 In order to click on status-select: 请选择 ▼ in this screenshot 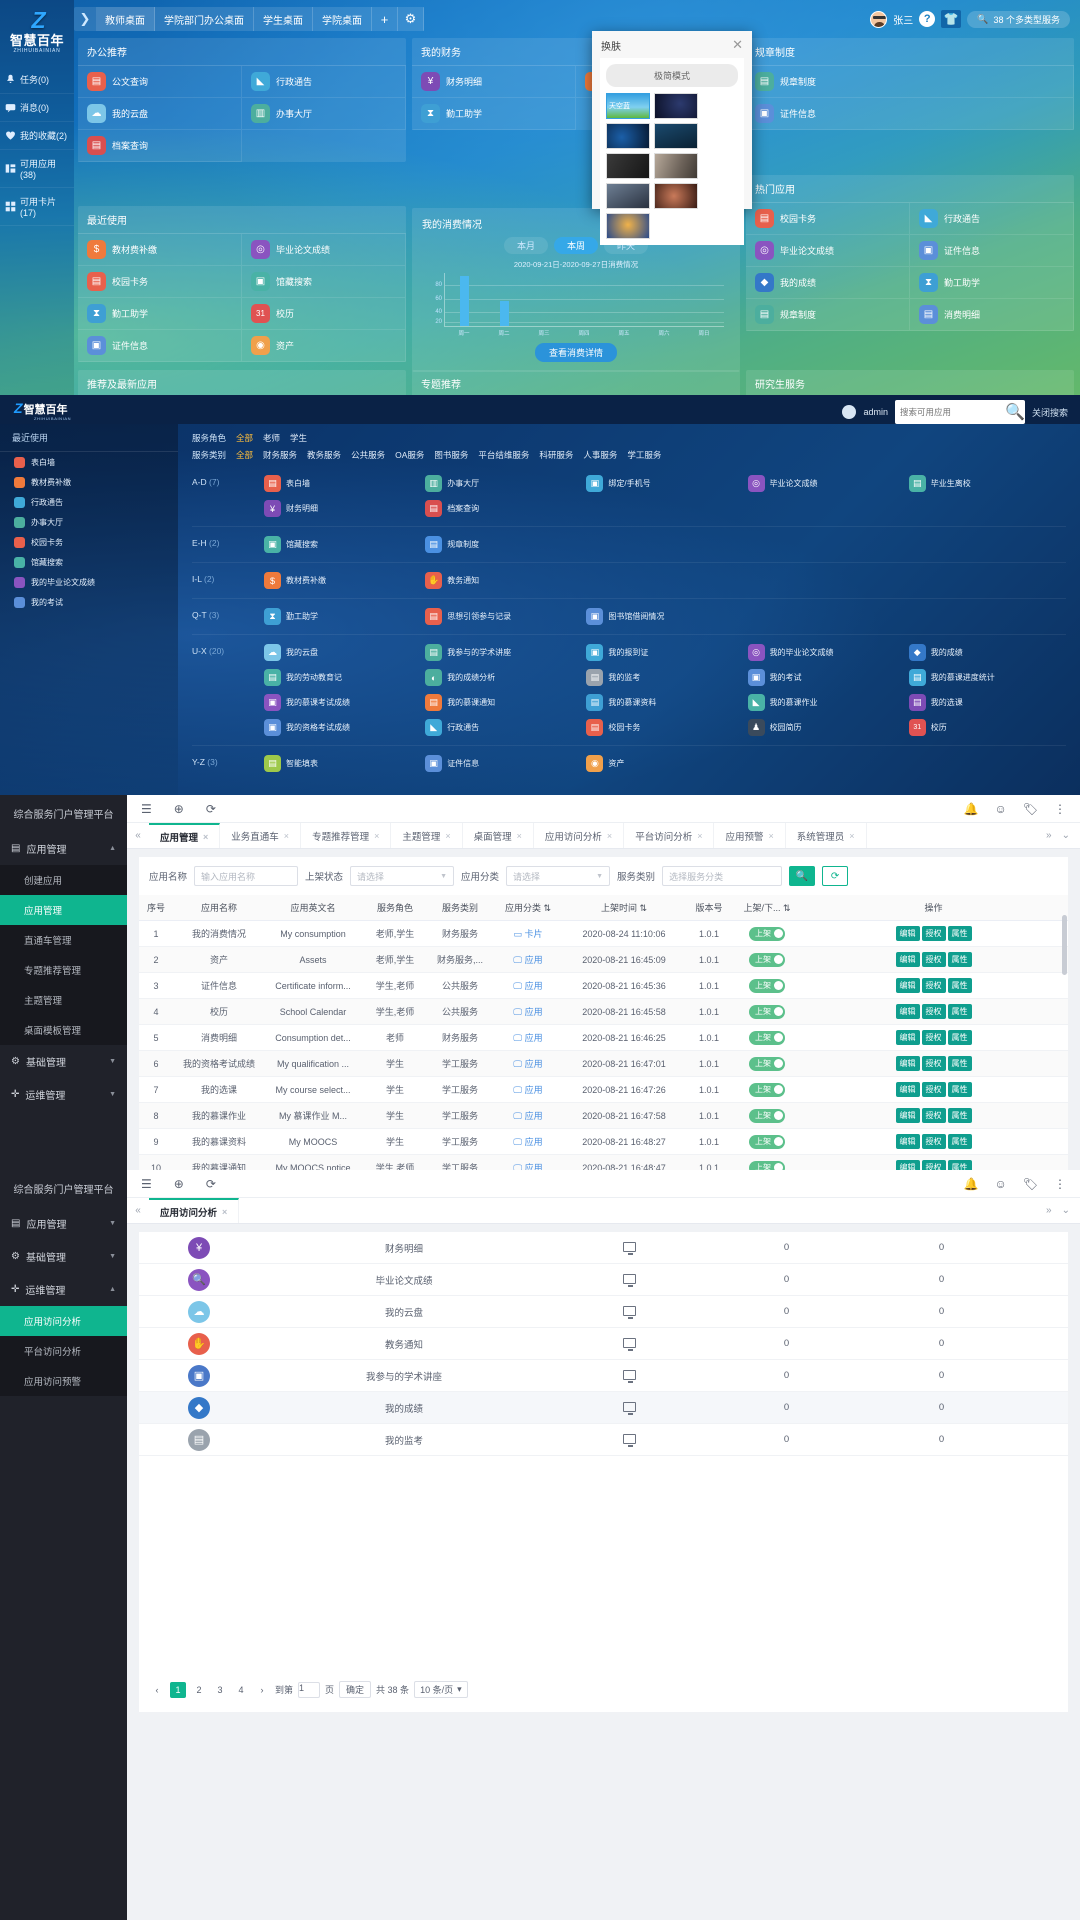, I will do `click(402, 876)`.